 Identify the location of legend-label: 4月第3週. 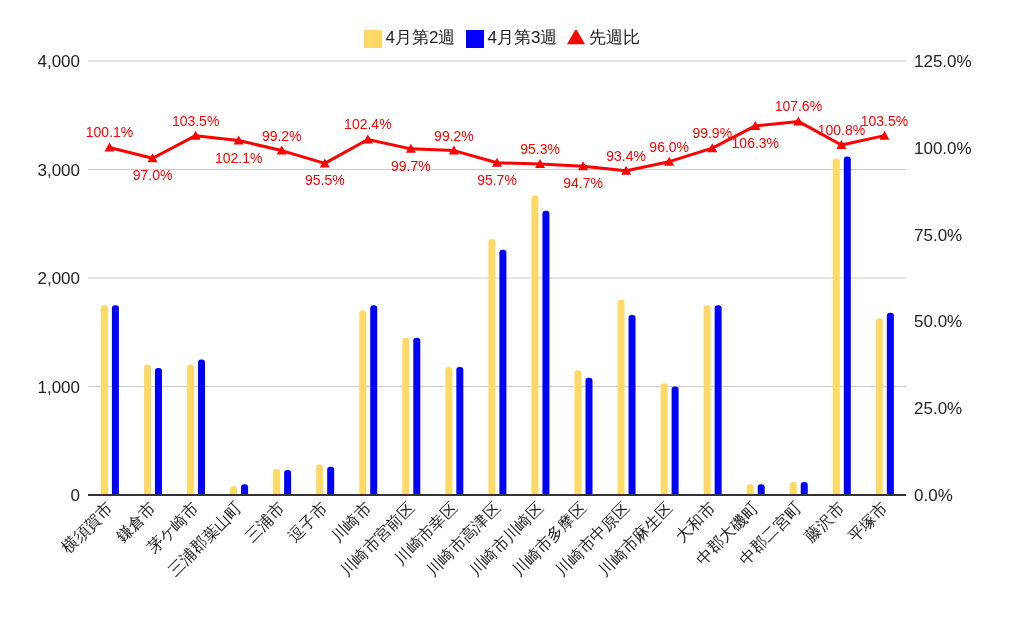
(522, 37).